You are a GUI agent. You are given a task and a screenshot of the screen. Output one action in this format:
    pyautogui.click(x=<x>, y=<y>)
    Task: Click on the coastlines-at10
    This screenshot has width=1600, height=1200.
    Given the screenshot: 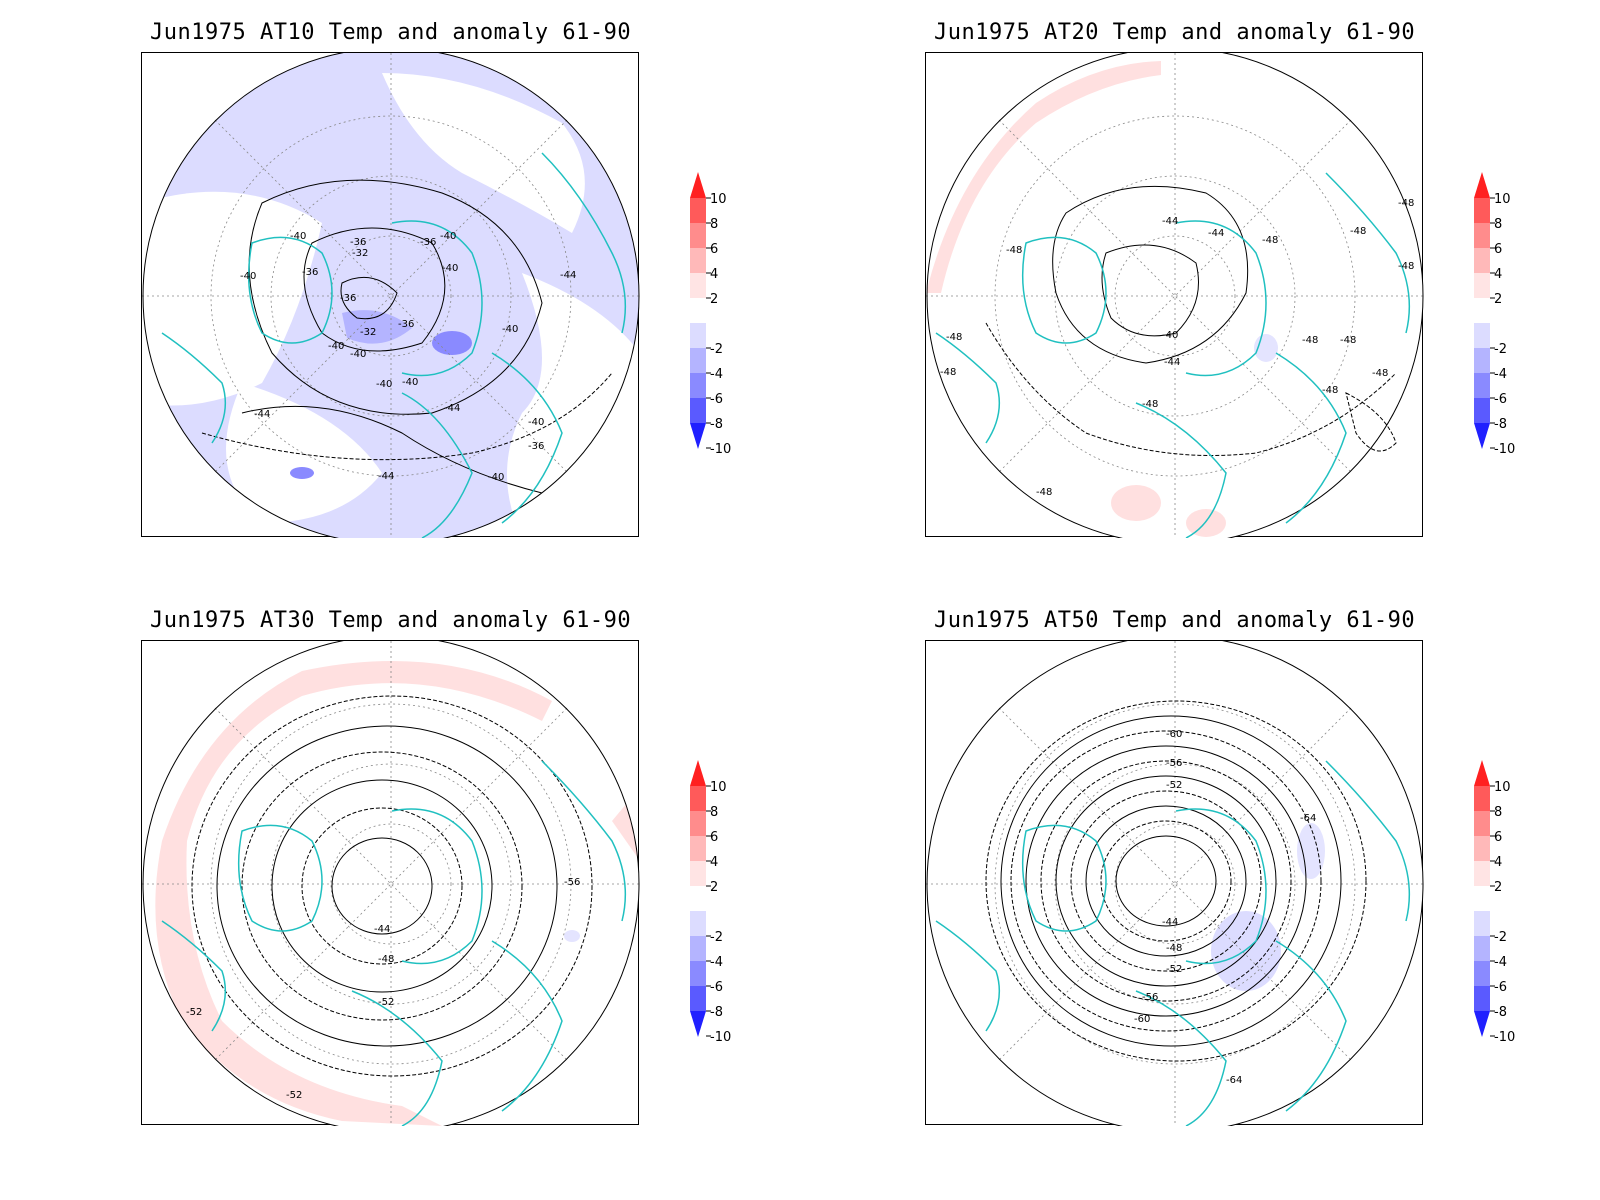 What is the action you would take?
    pyautogui.click(x=394, y=345)
    